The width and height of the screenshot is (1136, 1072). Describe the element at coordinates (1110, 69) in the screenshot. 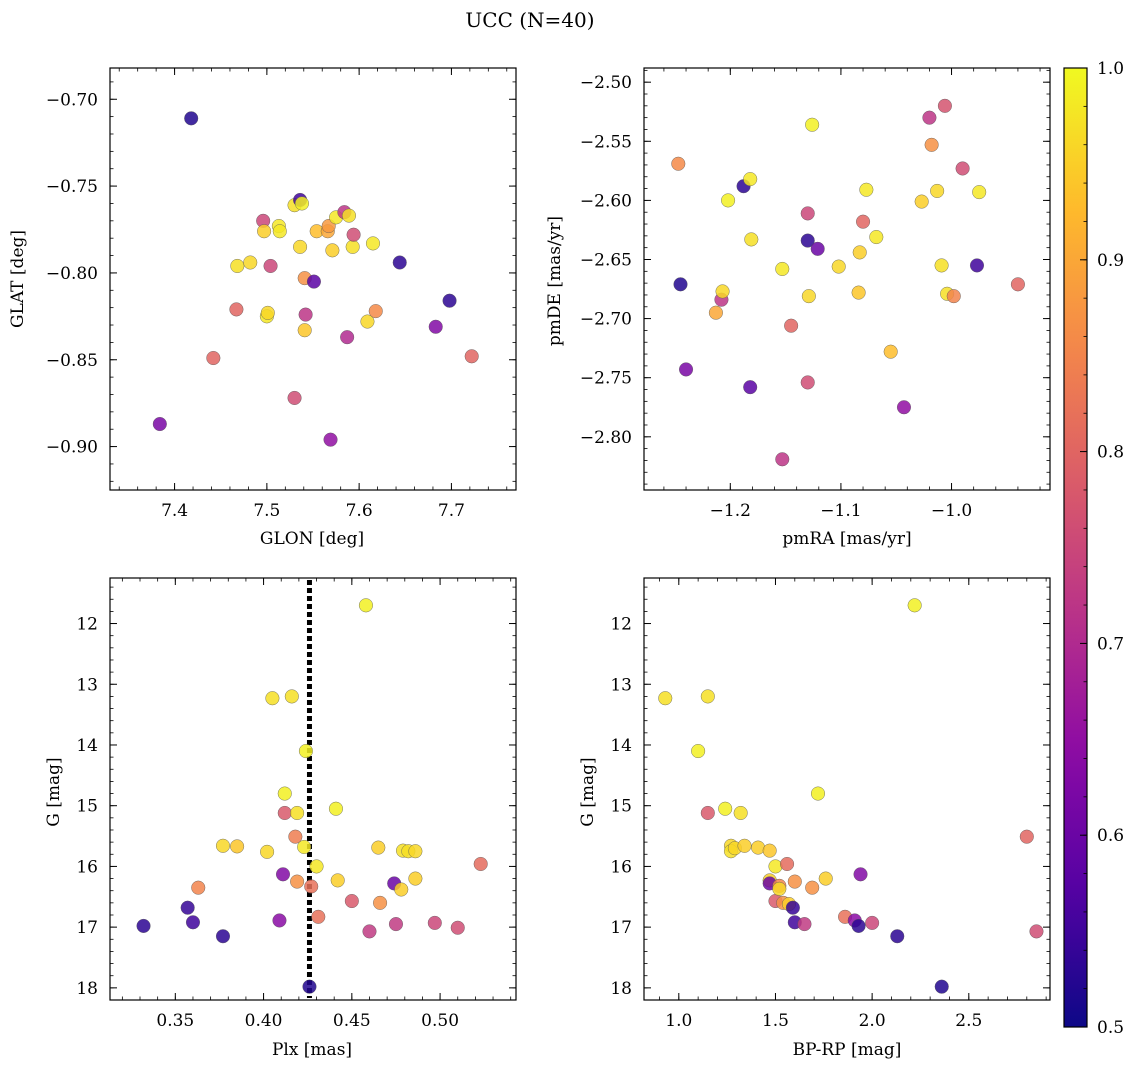

I see `colorbar-tick-label: 1.0` at that location.